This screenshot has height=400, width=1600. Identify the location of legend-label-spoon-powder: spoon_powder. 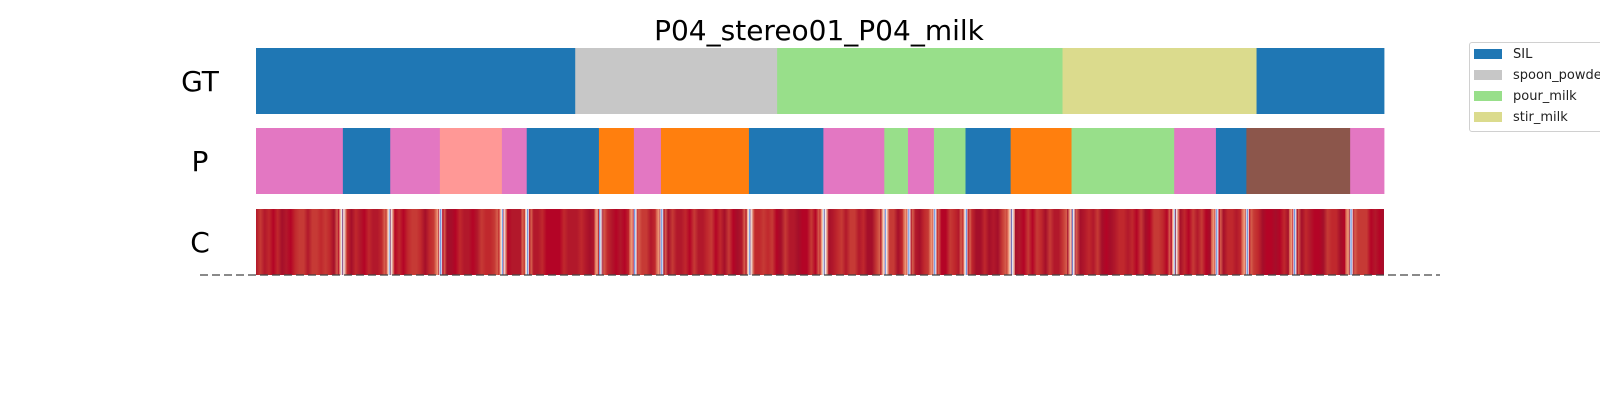
(1556, 75).